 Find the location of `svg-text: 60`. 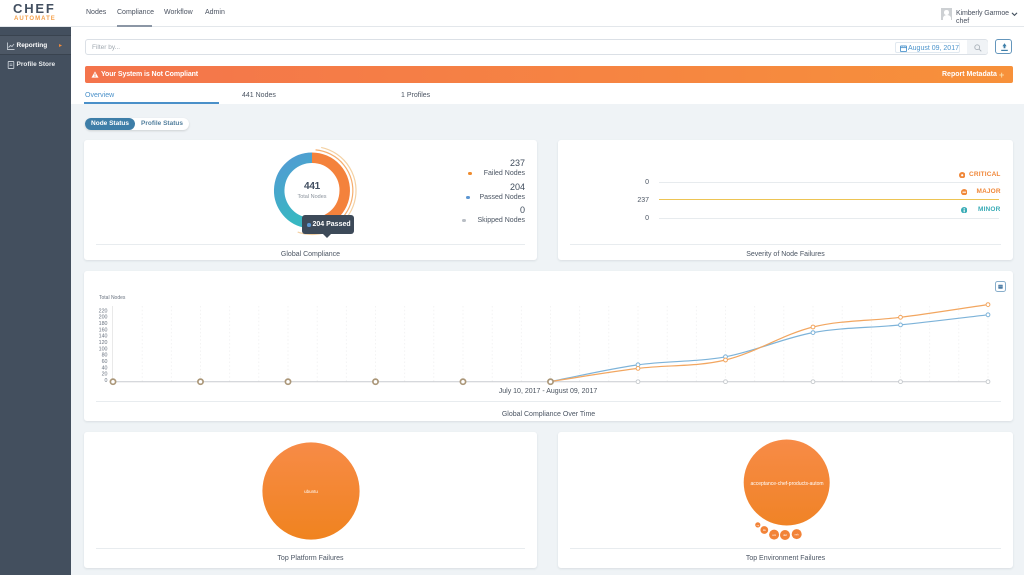

svg-text: 60 is located at coordinates (105, 362).